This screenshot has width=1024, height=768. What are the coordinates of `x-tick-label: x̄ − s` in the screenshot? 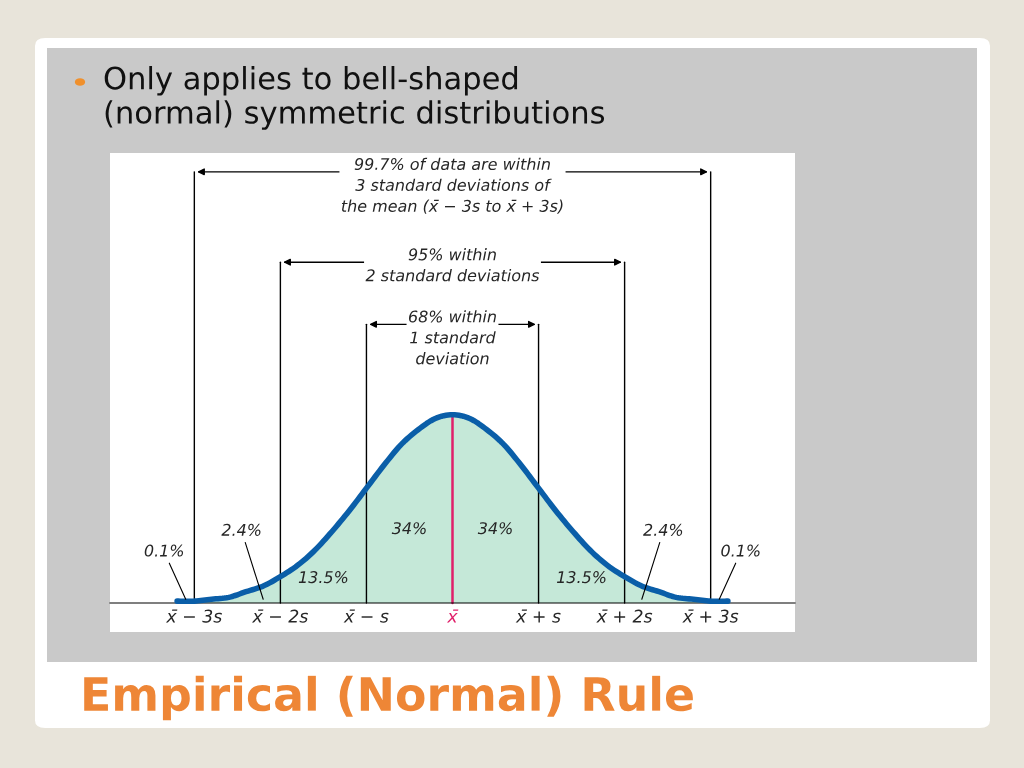 It's located at (366, 616).